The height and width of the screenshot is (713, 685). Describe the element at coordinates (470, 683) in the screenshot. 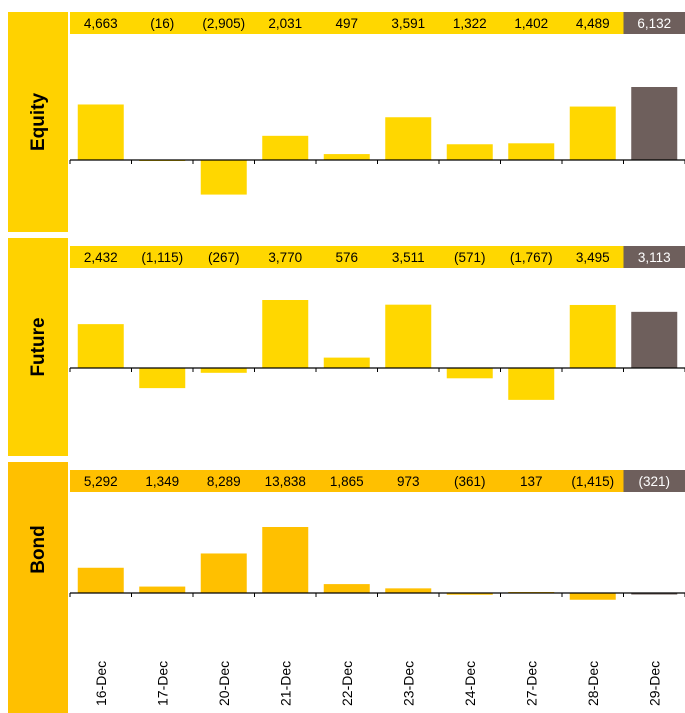

I see `x-tick-label-24-Dec: 24-Dec` at that location.